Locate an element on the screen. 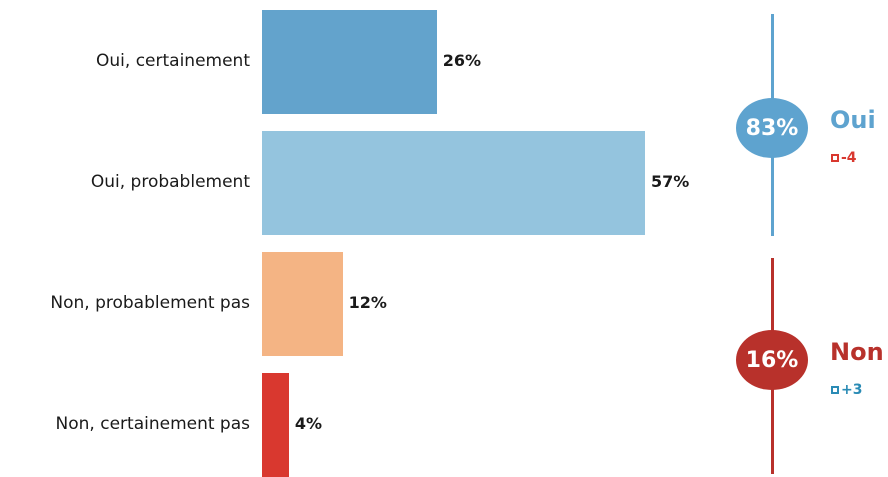 The height and width of the screenshot is (477, 888). delta-value: -4 is located at coordinates (849, 158).